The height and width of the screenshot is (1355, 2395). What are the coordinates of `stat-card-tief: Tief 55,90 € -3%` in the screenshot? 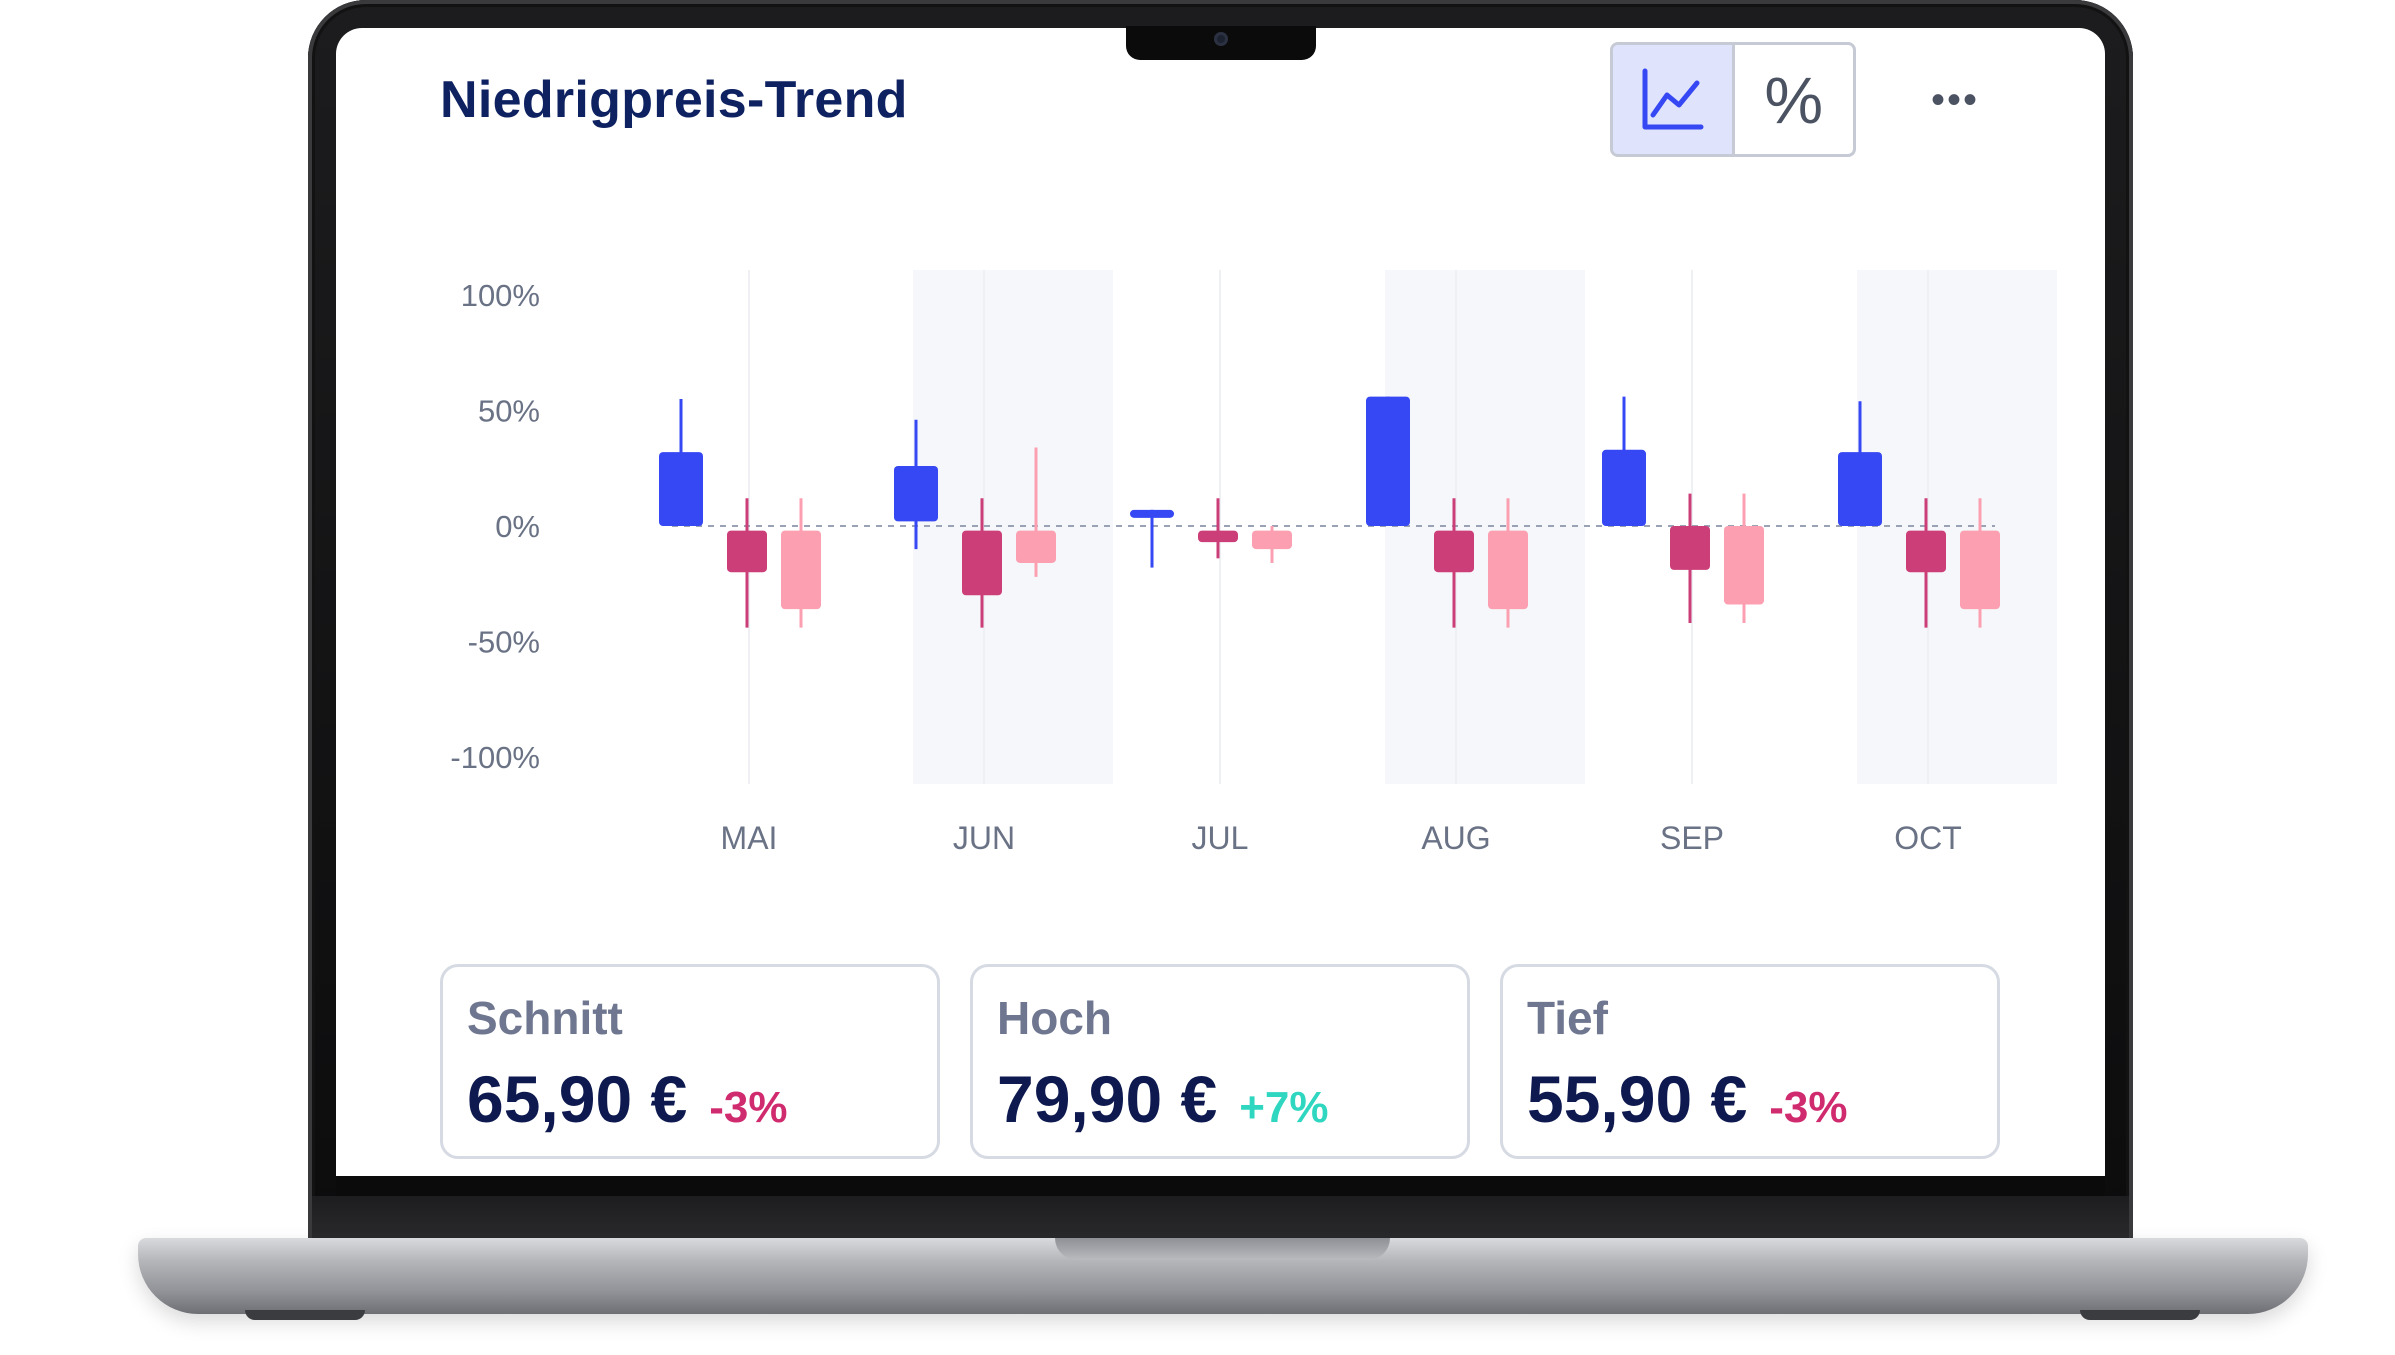 It's located at (1750, 1061).